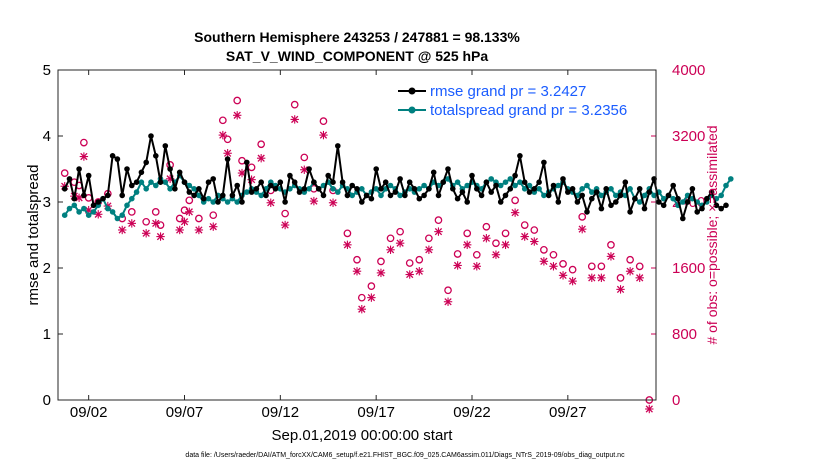 The height and width of the screenshot is (470, 830). What do you see at coordinates (47, 334) in the screenshot?
I see `y-tick-label: 1` at bounding box center [47, 334].